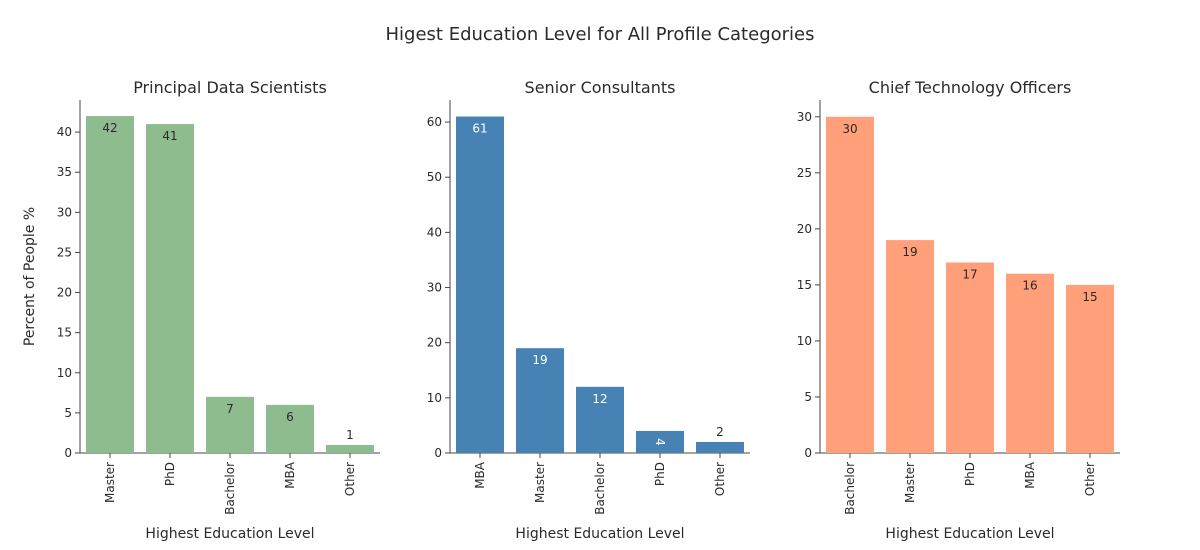  What do you see at coordinates (1029, 286) in the screenshot?
I see `data-label: 16` at bounding box center [1029, 286].